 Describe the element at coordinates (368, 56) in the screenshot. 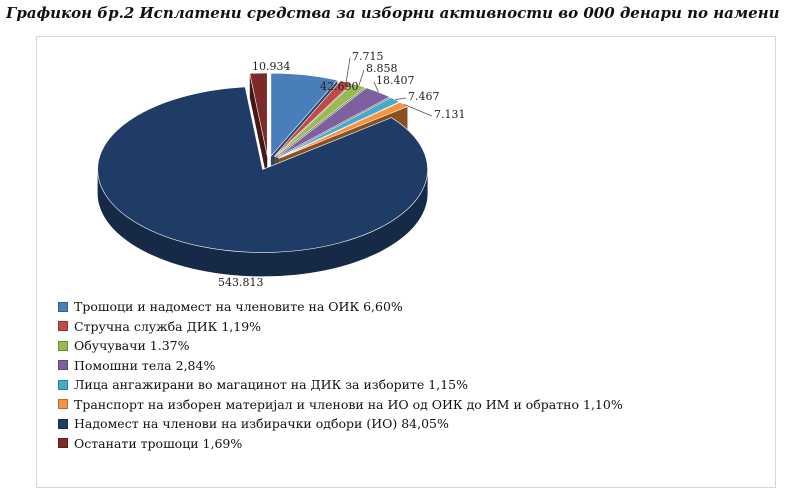

I see `data-label: 7.715` at that location.